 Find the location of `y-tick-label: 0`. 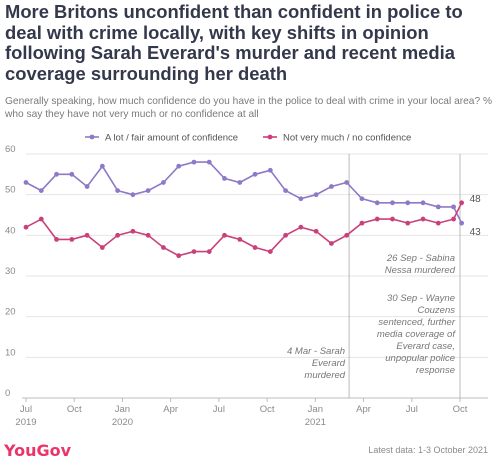

y-tick-label: 0 is located at coordinates (7, 393).